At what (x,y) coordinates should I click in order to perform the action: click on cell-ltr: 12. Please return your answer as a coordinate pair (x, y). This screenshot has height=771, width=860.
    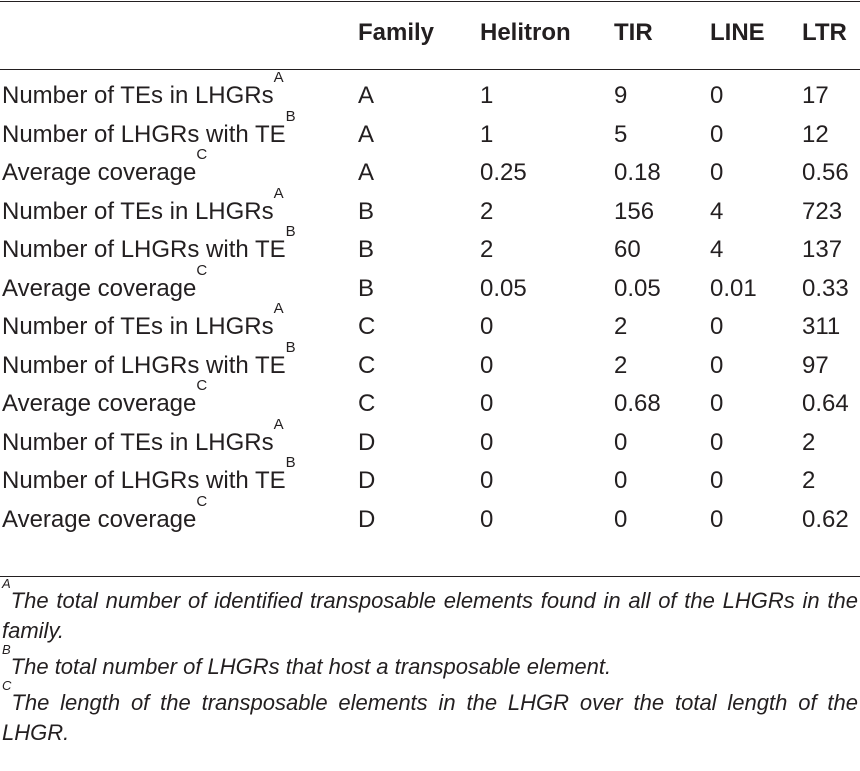
    Looking at the image, I should click on (815, 134).